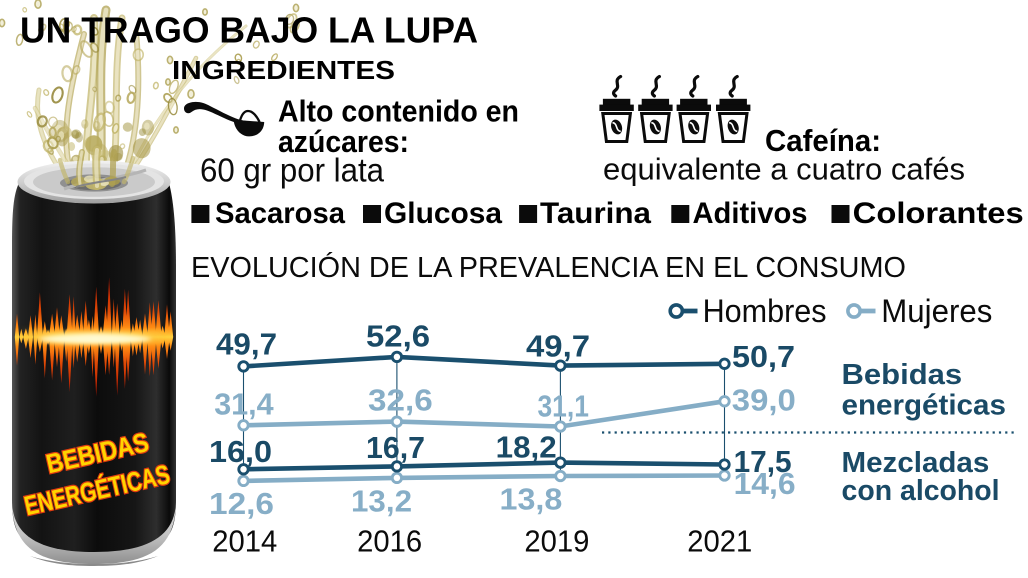  What do you see at coordinates (902, 375) in the screenshot?
I see `svg-text: Bebidas` at bounding box center [902, 375].